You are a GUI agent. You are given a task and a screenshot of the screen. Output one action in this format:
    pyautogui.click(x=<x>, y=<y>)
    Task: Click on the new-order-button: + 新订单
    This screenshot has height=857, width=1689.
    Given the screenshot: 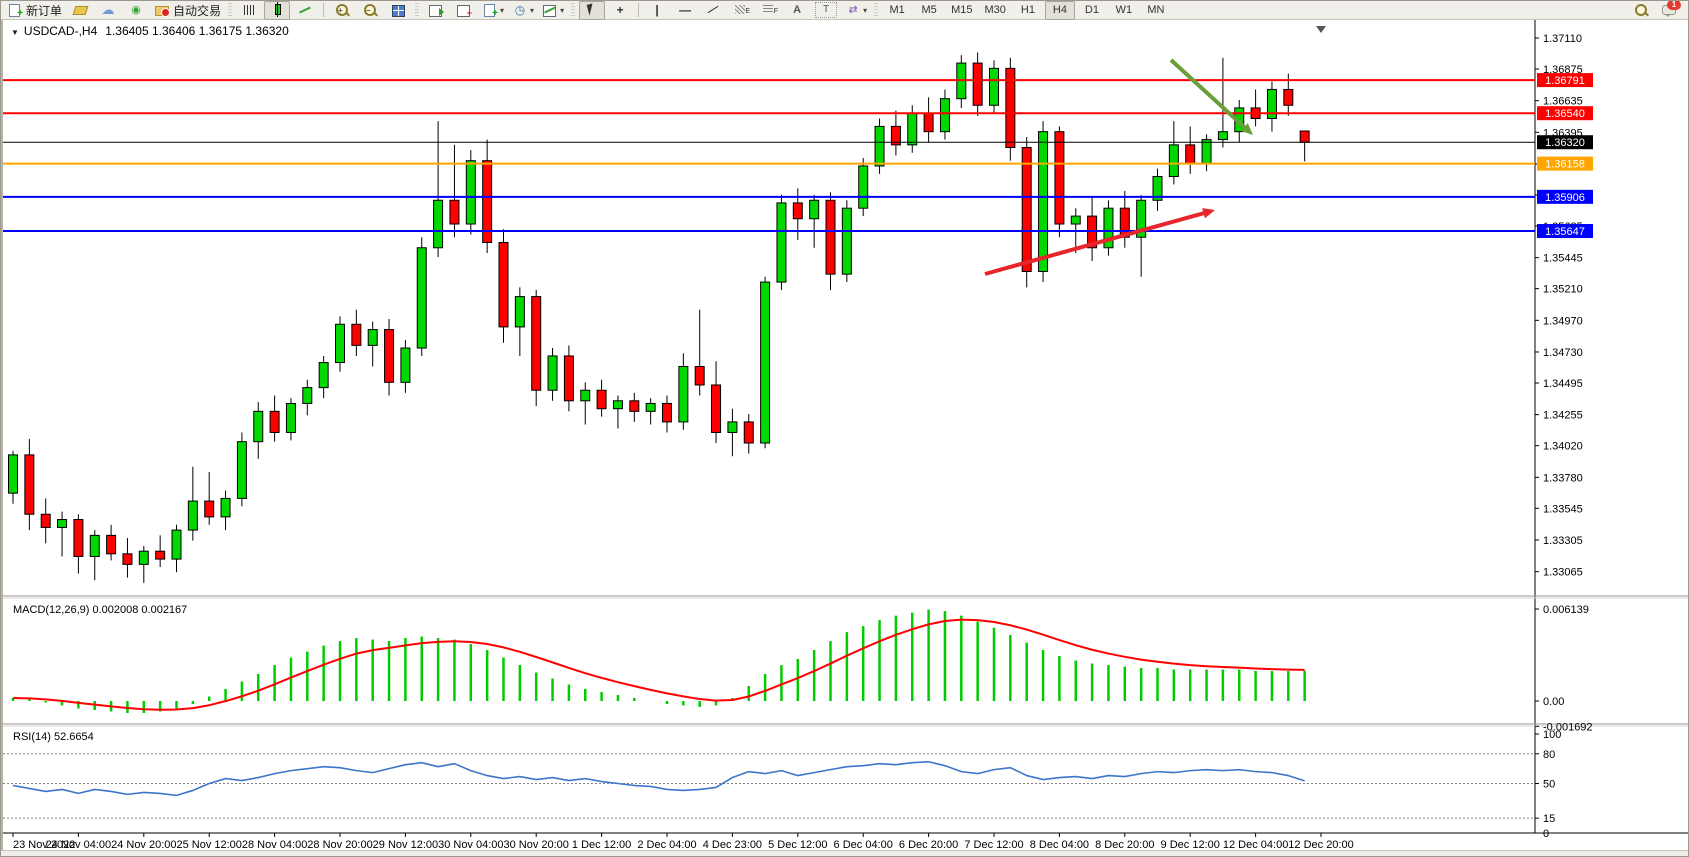 What is the action you would take?
    pyautogui.click(x=34, y=10)
    